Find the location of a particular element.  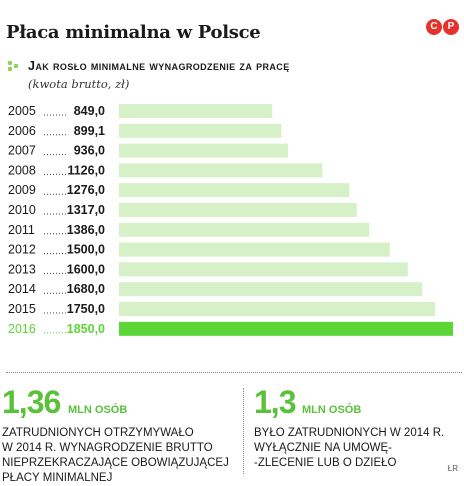

value-label: 899,1 is located at coordinates (89, 131).